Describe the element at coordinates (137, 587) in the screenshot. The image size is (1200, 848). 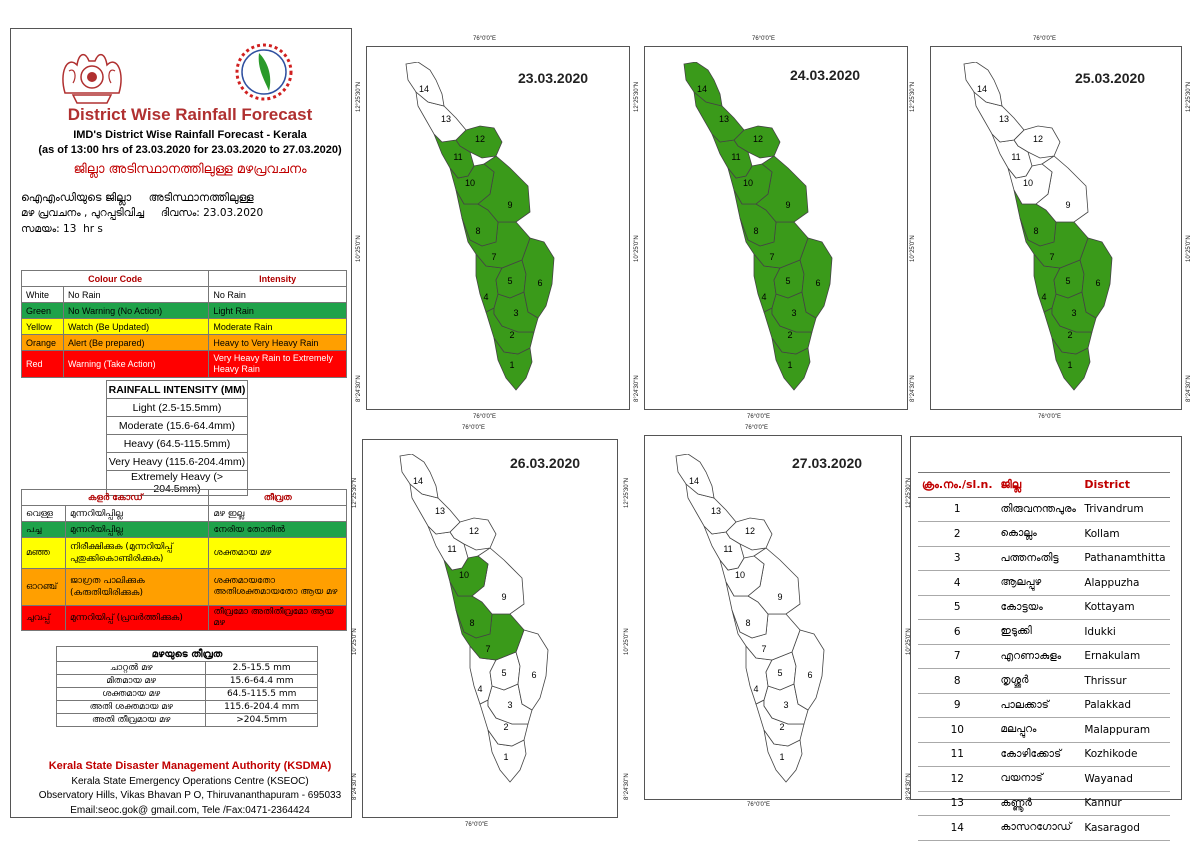
I see `colour-code: ജാഗ്രത പാലിക്കുക (കരുതിയിരിക്കുക)` at that location.